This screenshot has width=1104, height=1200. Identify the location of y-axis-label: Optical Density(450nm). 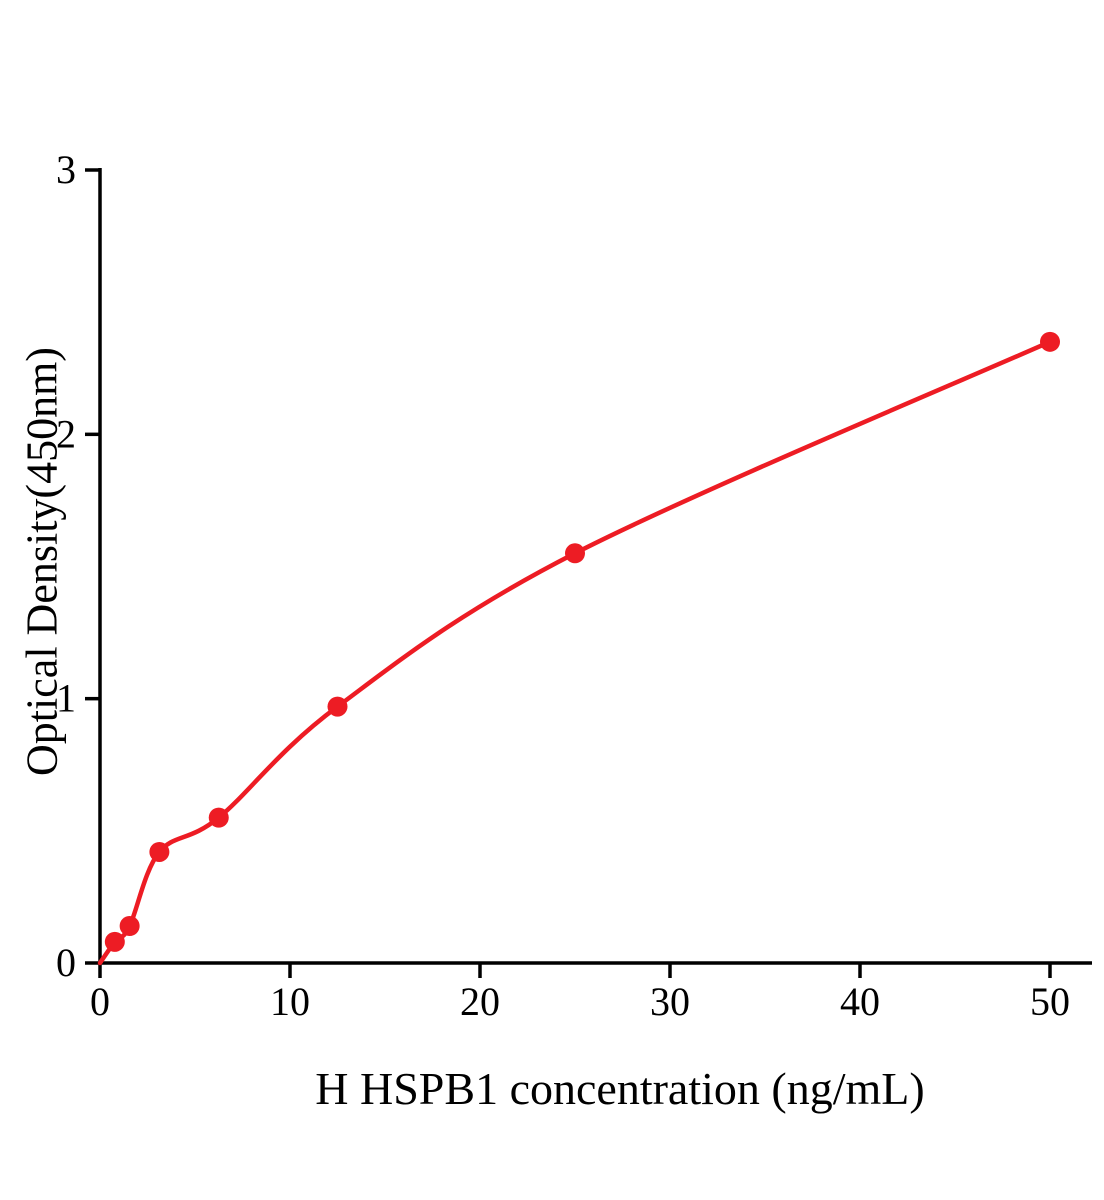
(42, 561).